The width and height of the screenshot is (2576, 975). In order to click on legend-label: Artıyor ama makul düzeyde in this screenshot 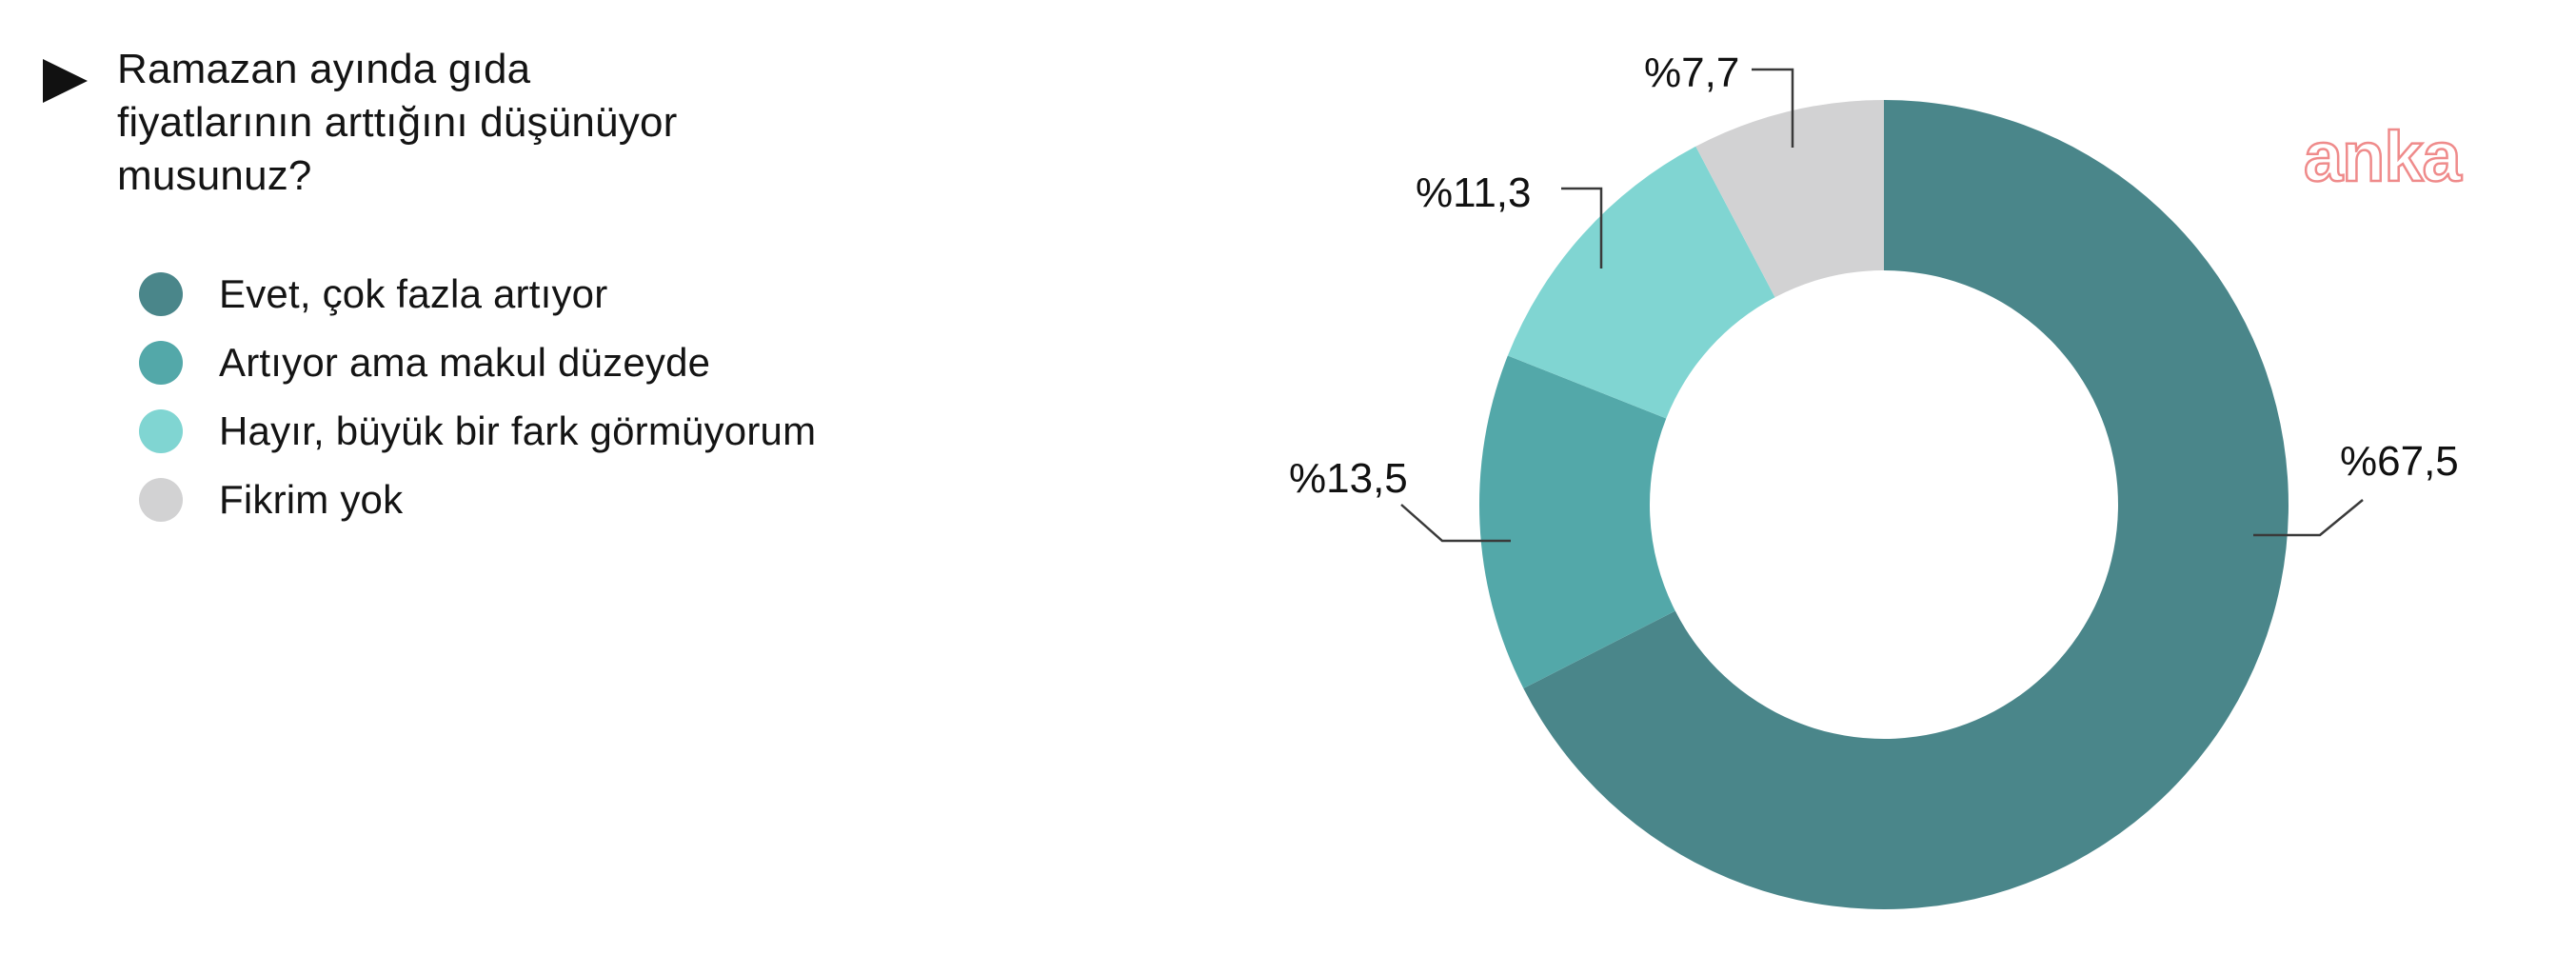, I will do `click(465, 362)`.